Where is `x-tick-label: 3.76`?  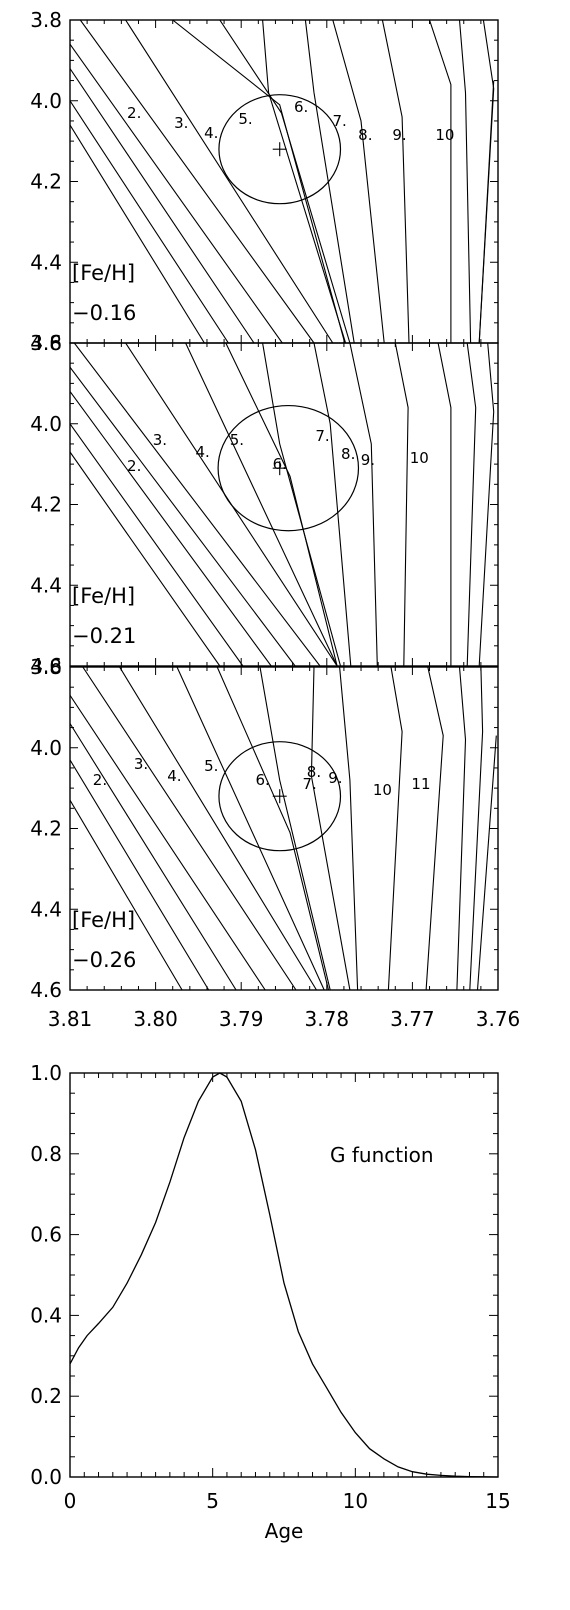 x-tick-label: 3.76 is located at coordinates (498, 1019).